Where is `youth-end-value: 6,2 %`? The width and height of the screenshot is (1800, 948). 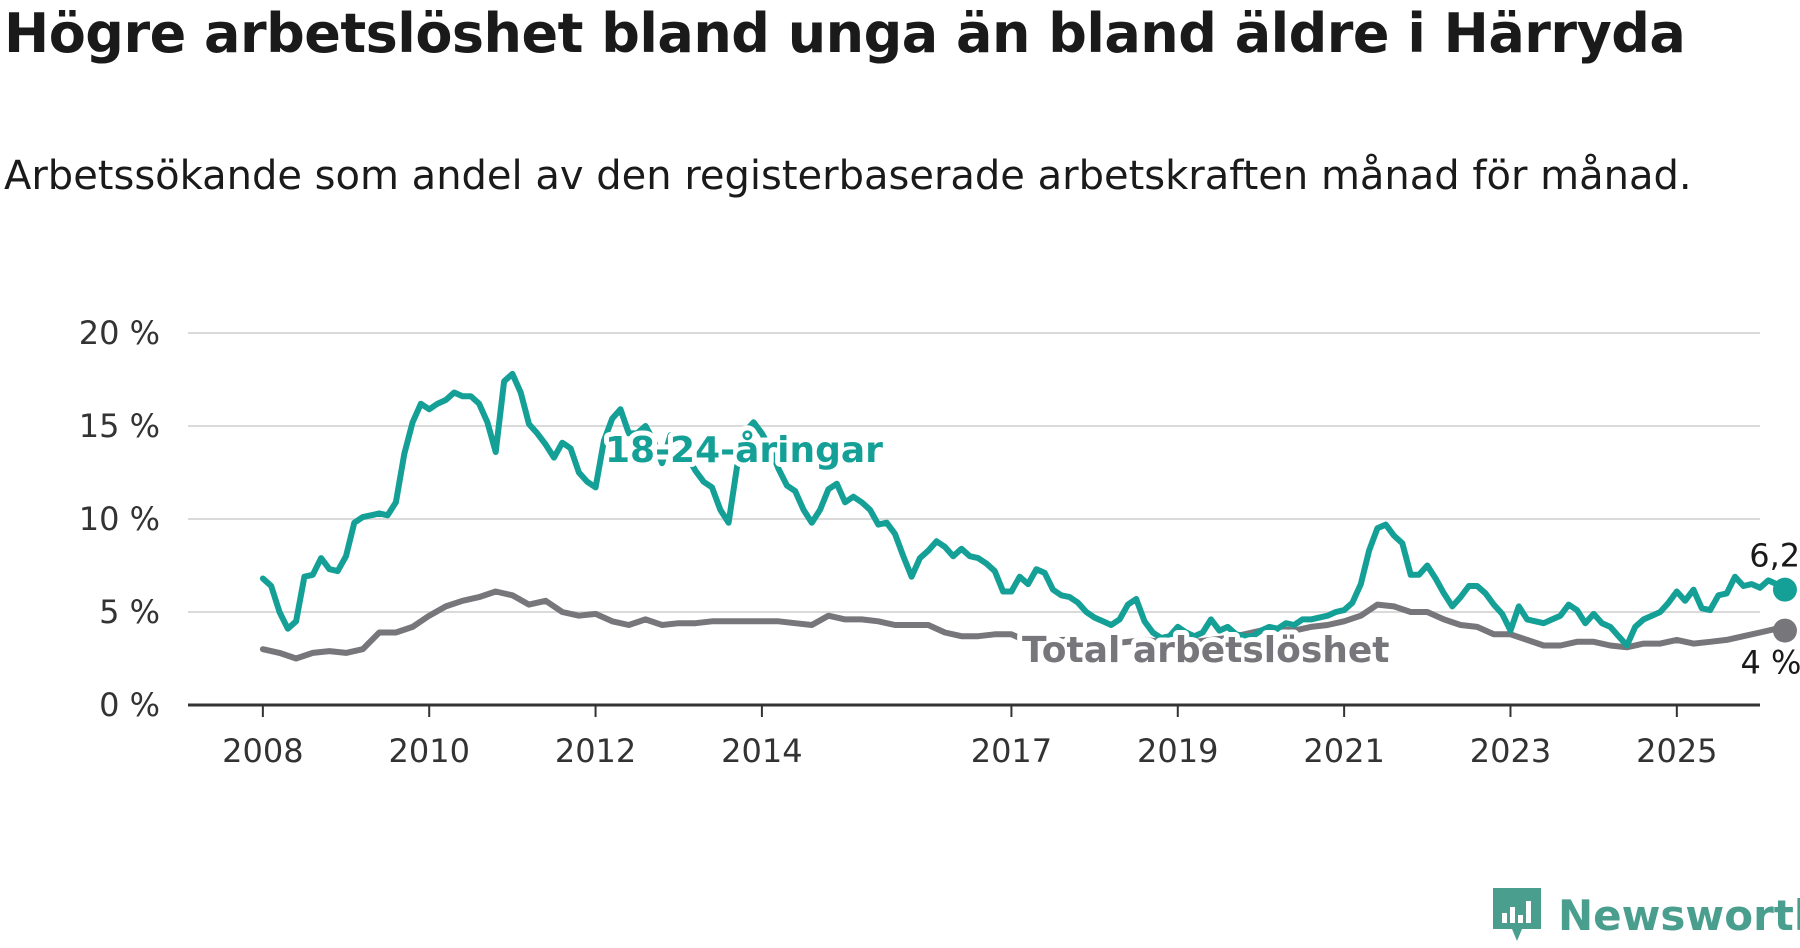 youth-end-value: 6,2 % is located at coordinates (1774, 556).